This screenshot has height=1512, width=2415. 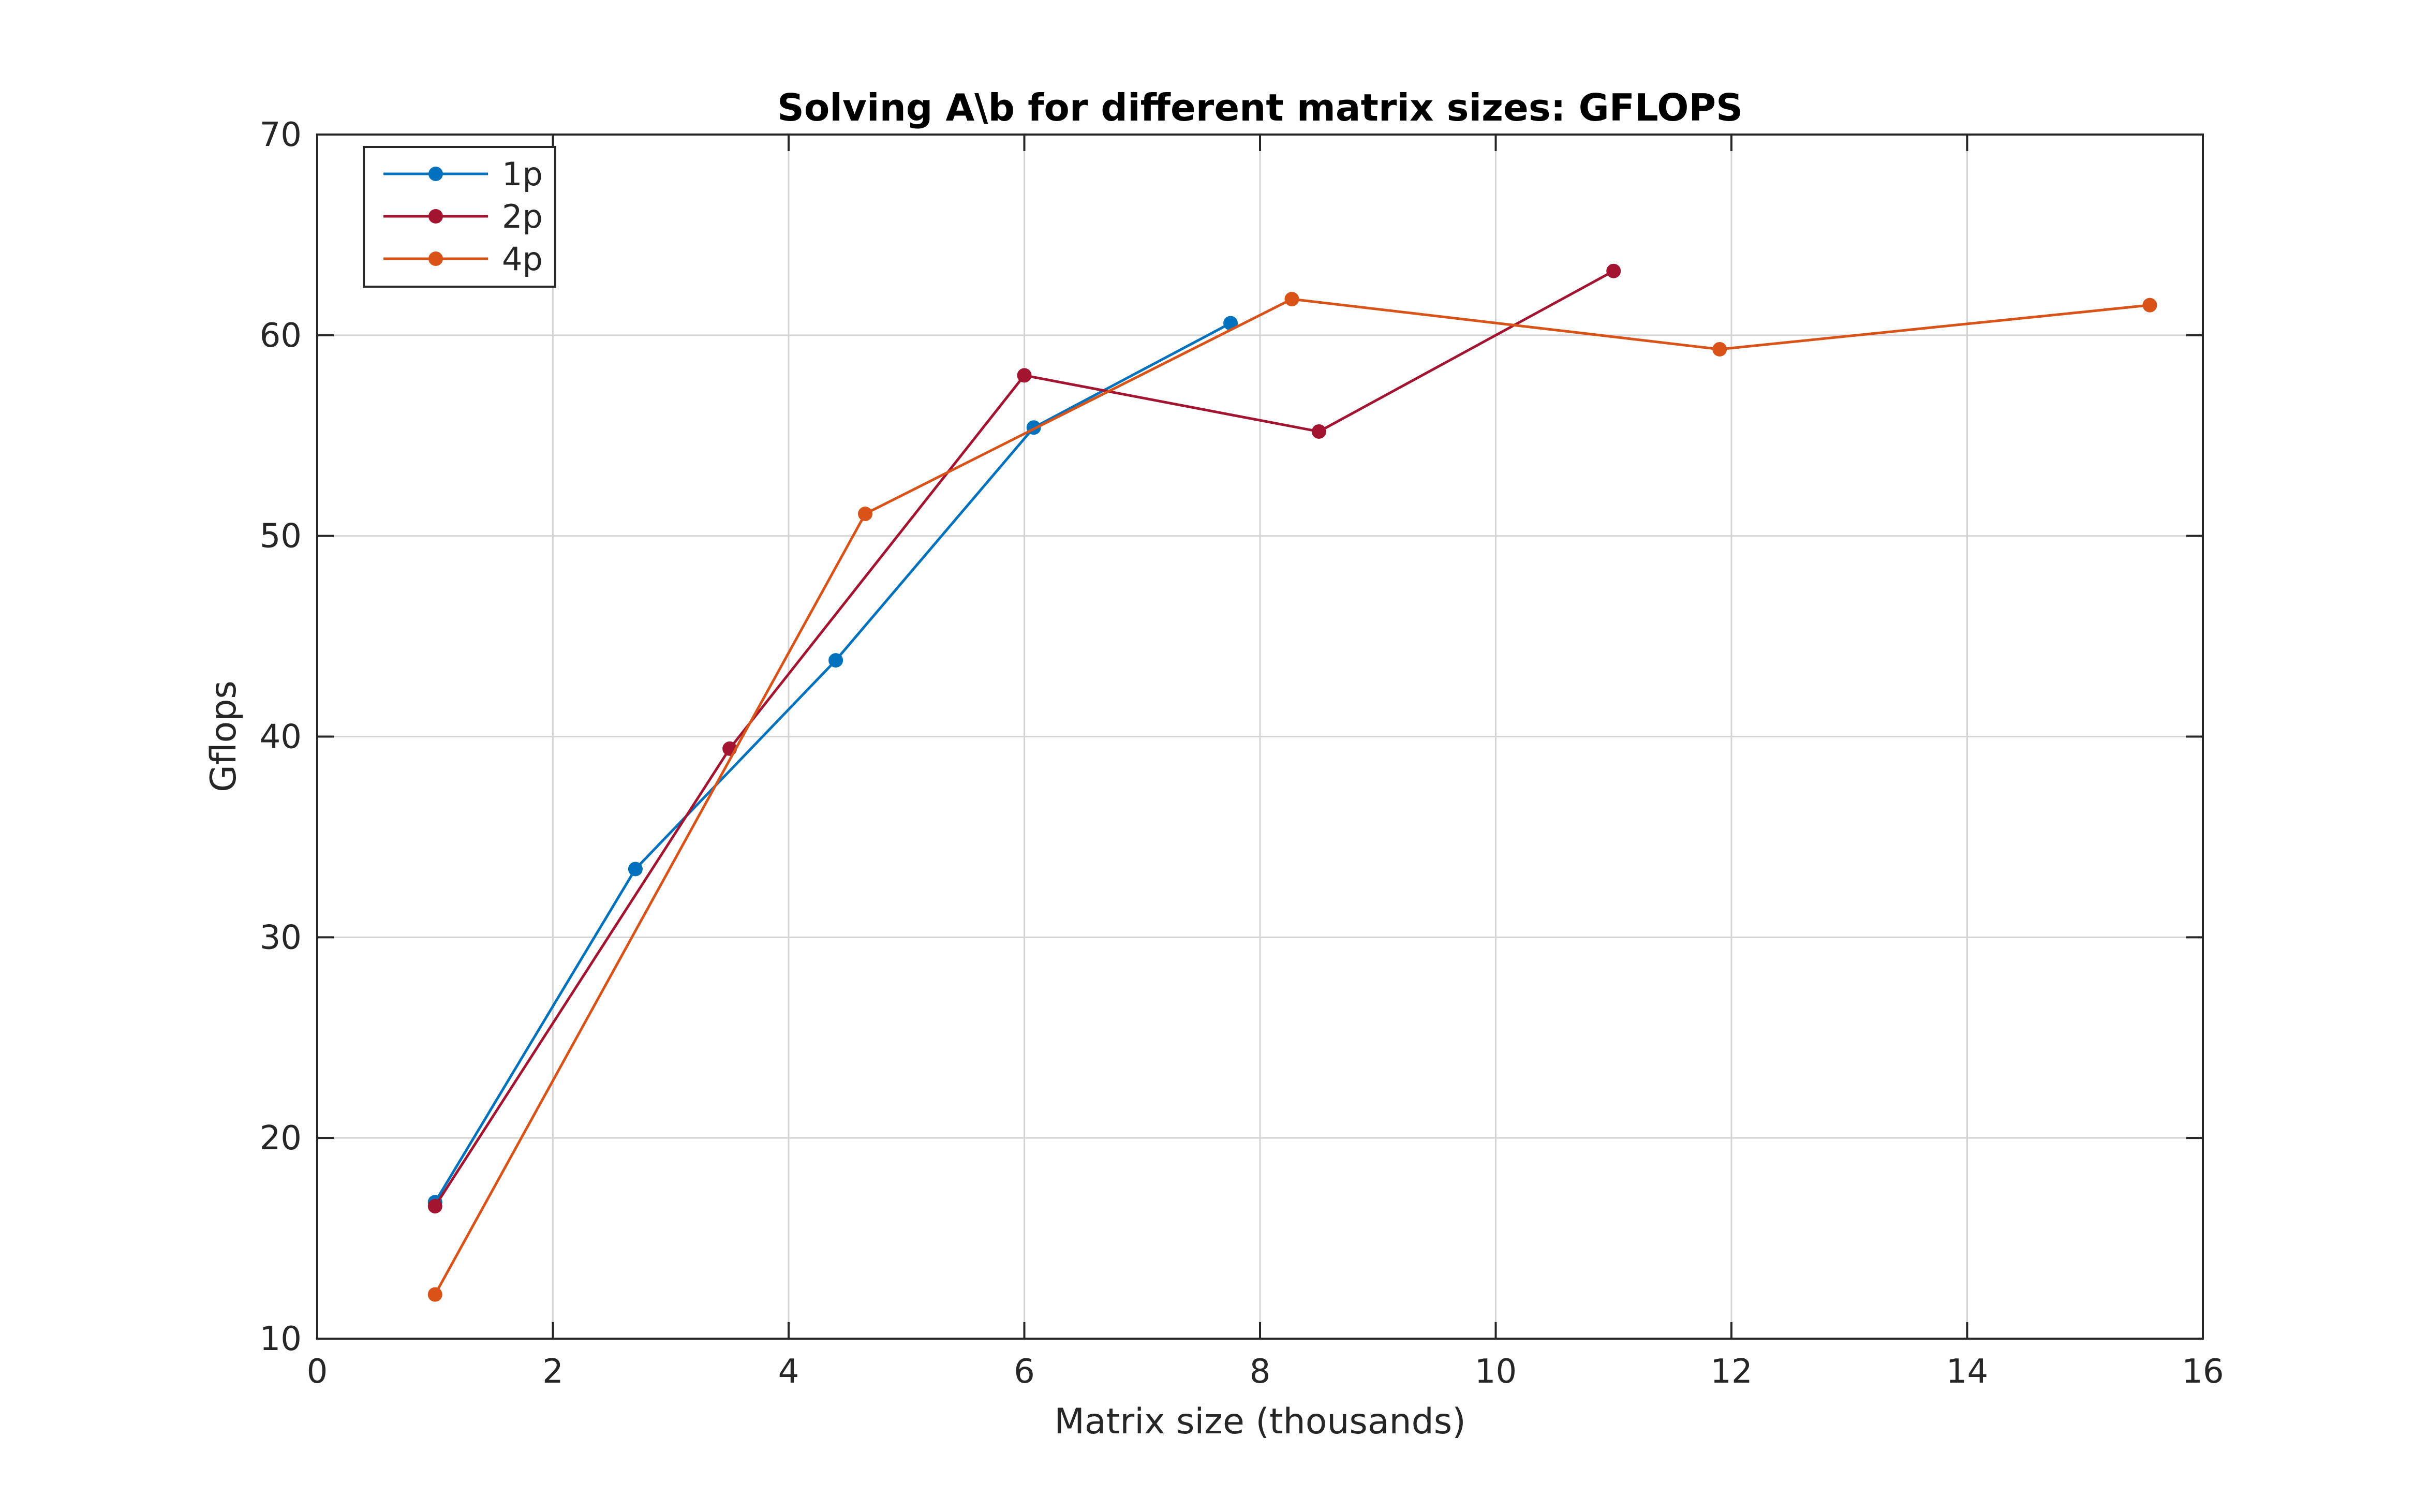 What do you see at coordinates (522, 174) in the screenshot?
I see `legend-label-1p: 1p` at bounding box center [522, 174].